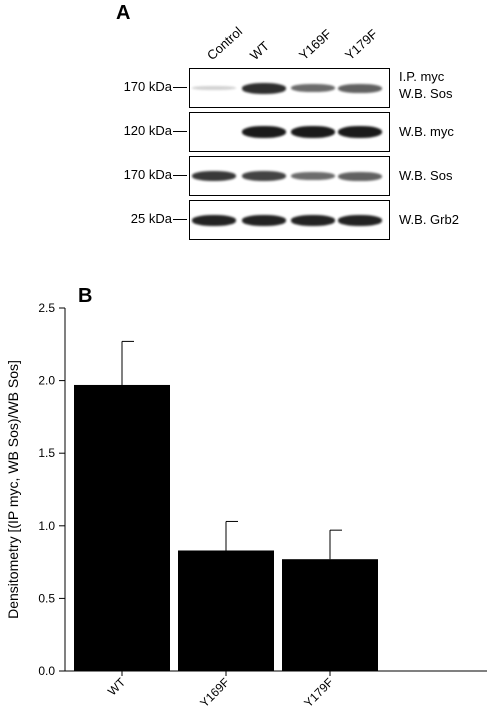  What do you see at coordinates (46, 308) in the screenshot?
I see `y-tick-label: 2.5` at bounding box center [46, 308].